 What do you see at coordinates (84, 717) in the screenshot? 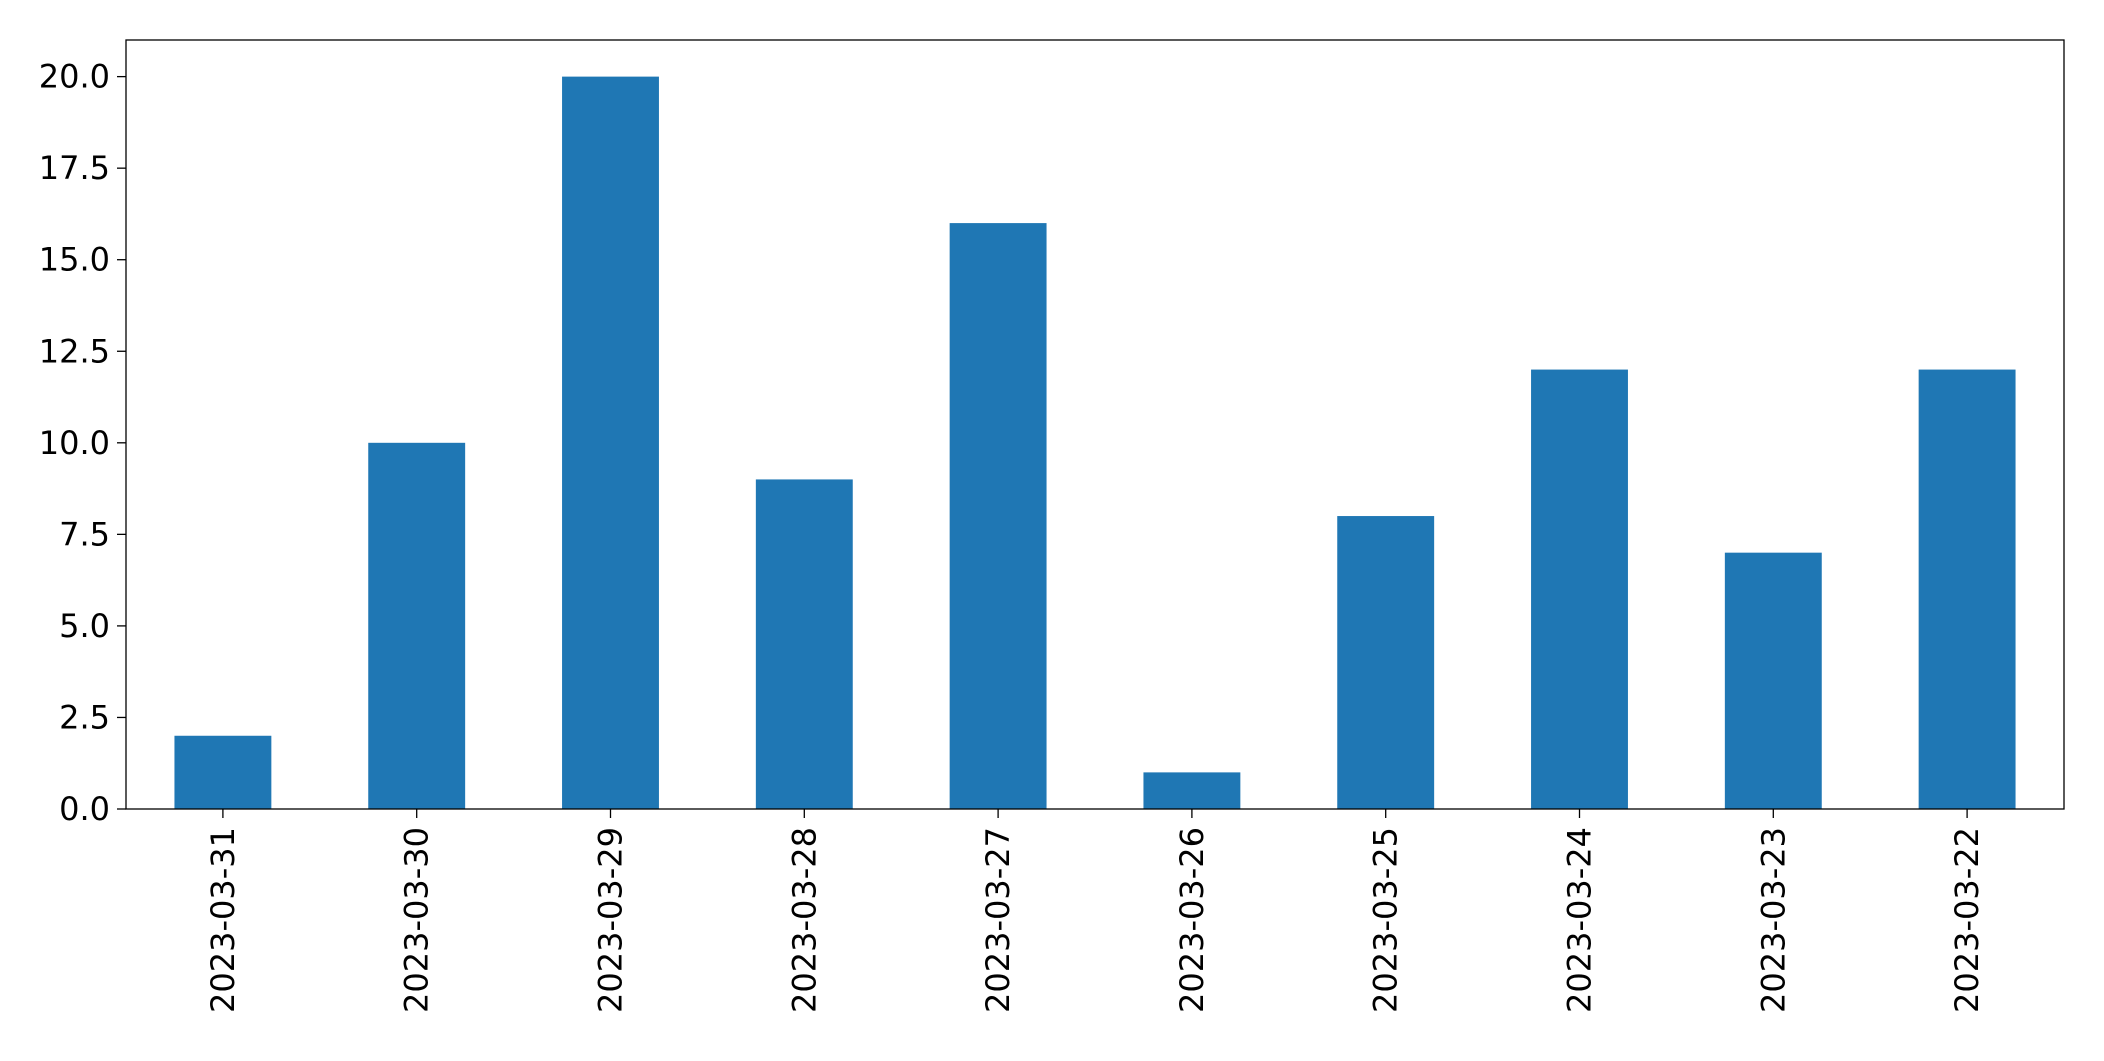
I see `y-tick-label: 2.5` at bounding box center [84, 717].